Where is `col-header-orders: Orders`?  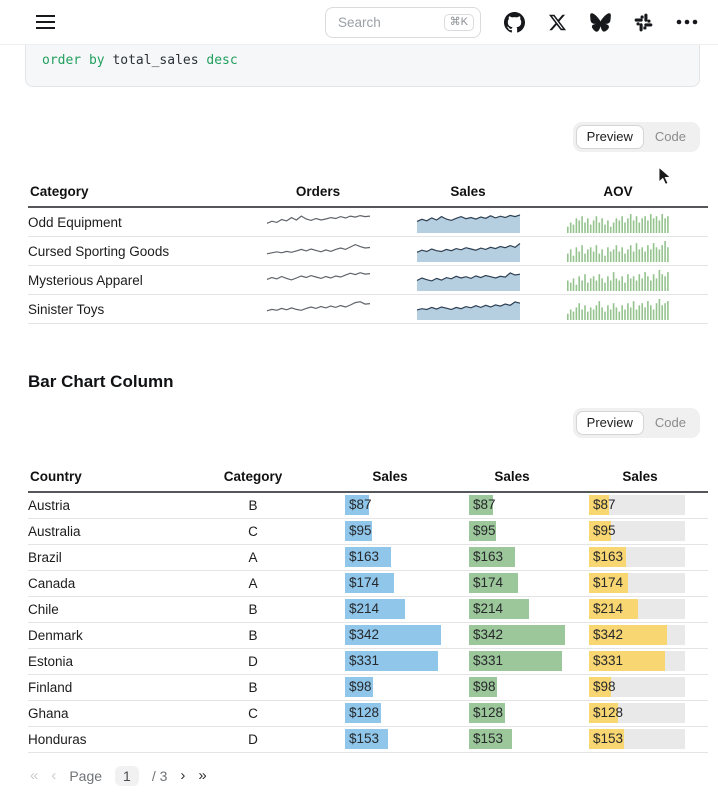 col-header-orders: Orders is located at coordinates (318, 194).